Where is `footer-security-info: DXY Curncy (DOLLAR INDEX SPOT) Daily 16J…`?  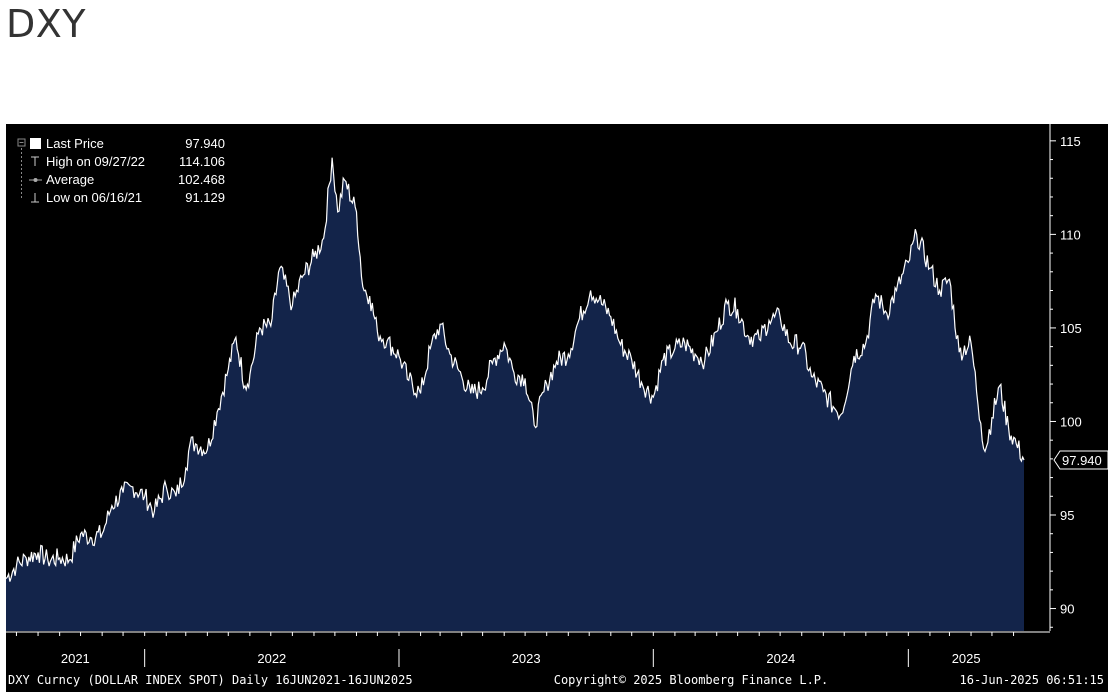 footer-security-info: DXY Curncy (DOLLAR INDEX SPOT) Daily 16J… is located at coordinates (210, 680).